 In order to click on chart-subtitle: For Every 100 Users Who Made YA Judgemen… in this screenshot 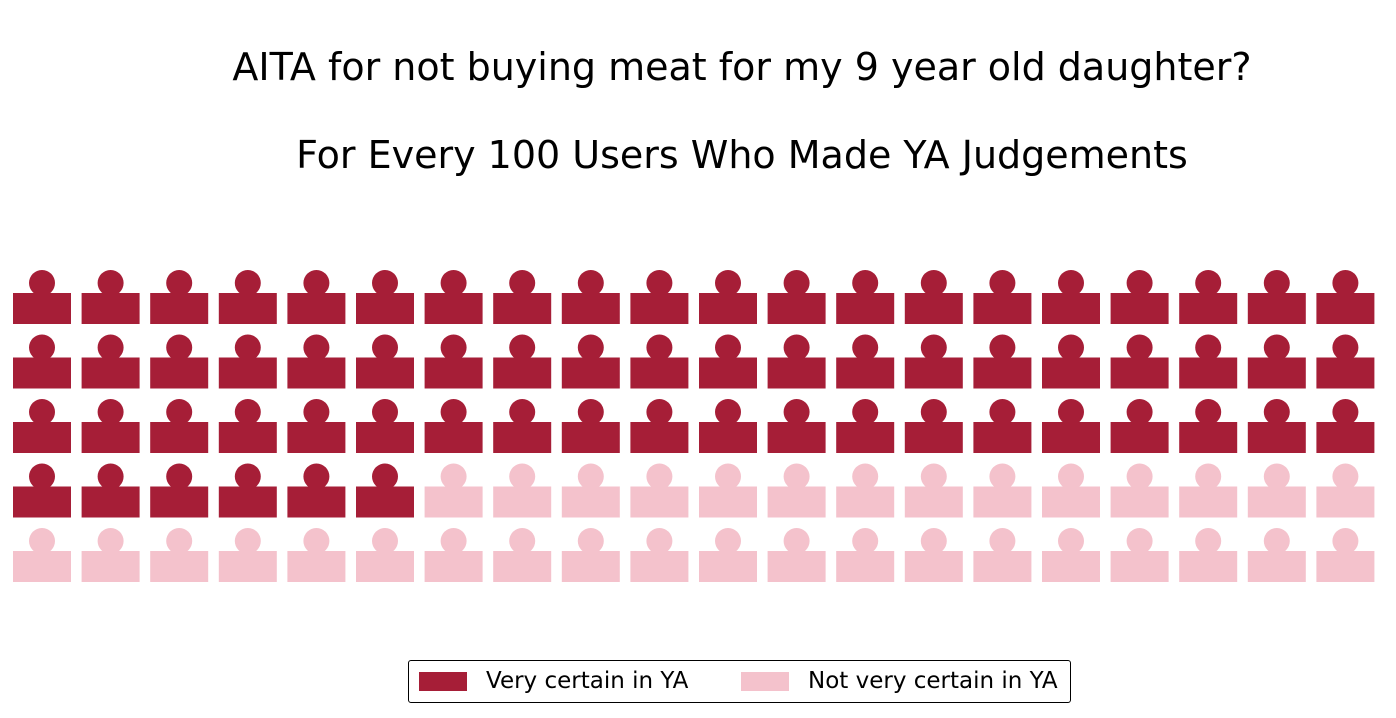, I will do `click(742, 155)`.